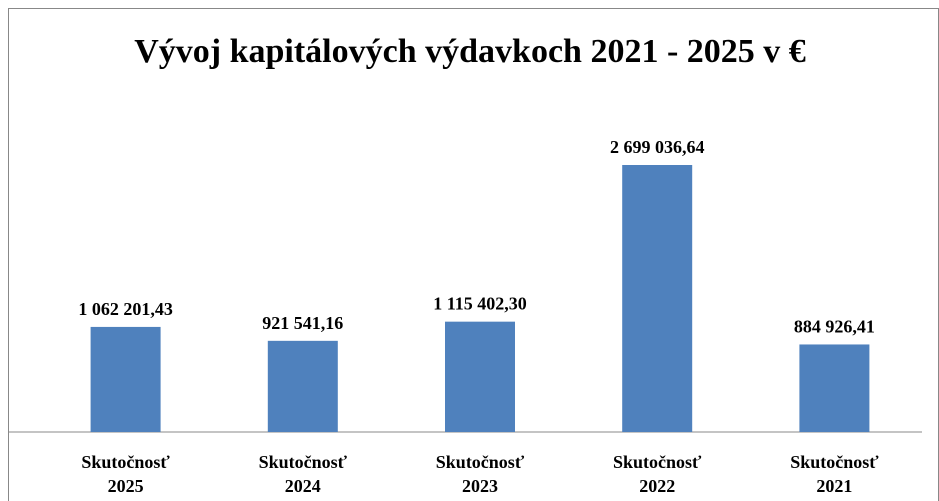  What do you see at coordinates (834, 326) in the screenshot?
I see `data-label: 884 926,41` at bounding box center [834, 326].